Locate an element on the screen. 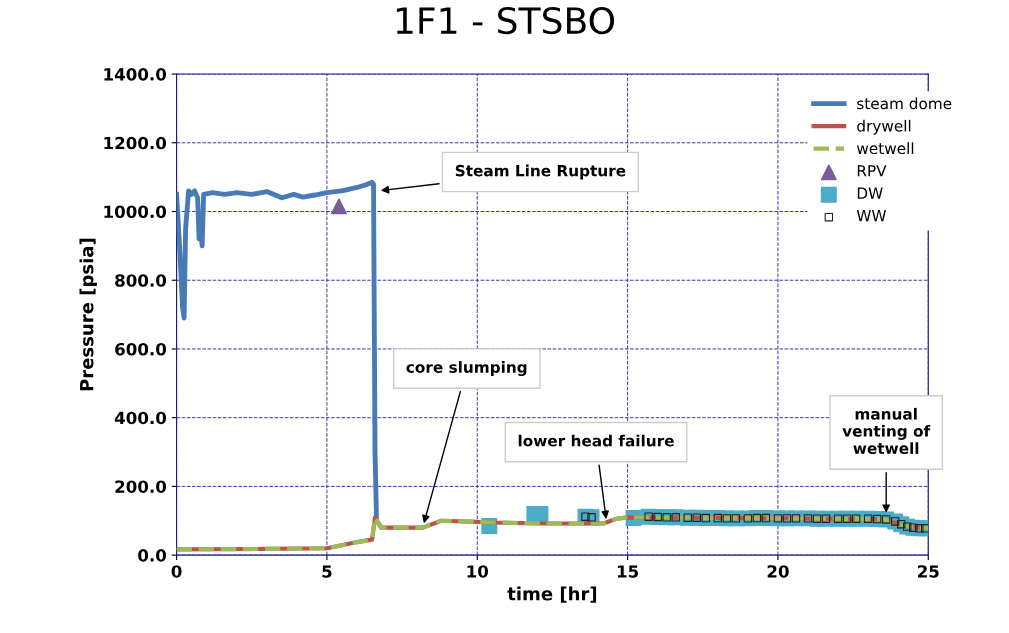 Image resolution: width=1009 pixels, height=633 pixels. x-tick-label: 0 is located at coordinates (176, 571).